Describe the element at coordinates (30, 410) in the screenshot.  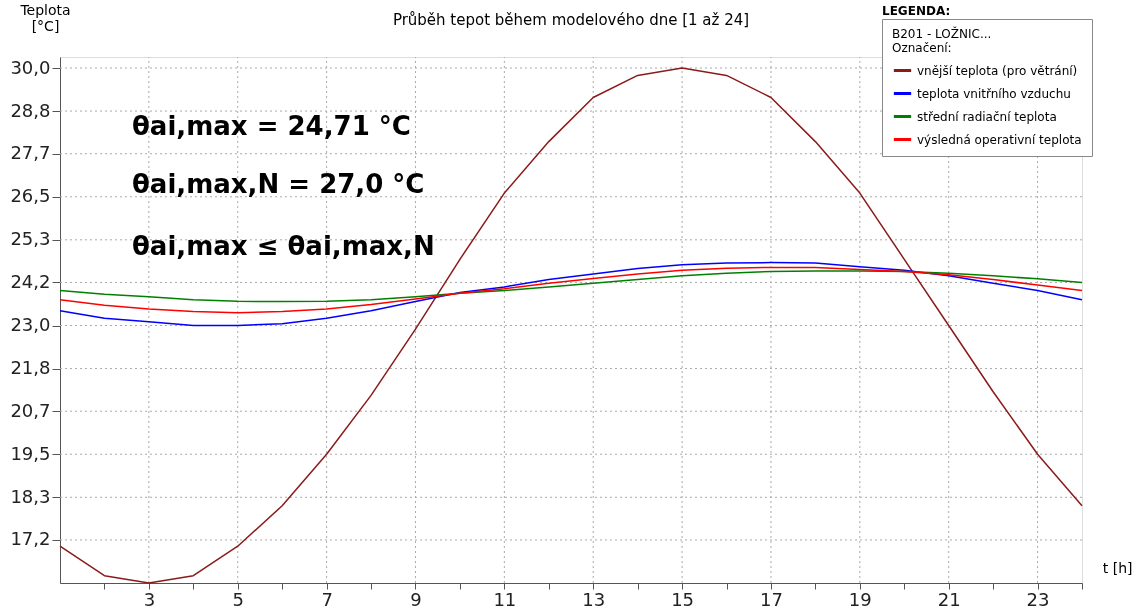
I see `y-tick-label: 20,7` at that location.